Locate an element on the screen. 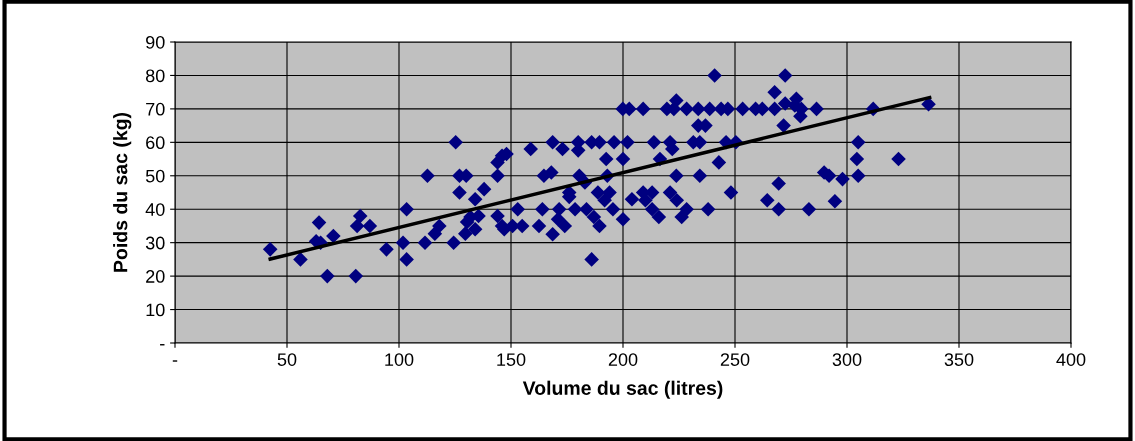 The height and width of the screenshot is (441, 1135). x-tick-label: 250 is located at coordinates (735, 359).